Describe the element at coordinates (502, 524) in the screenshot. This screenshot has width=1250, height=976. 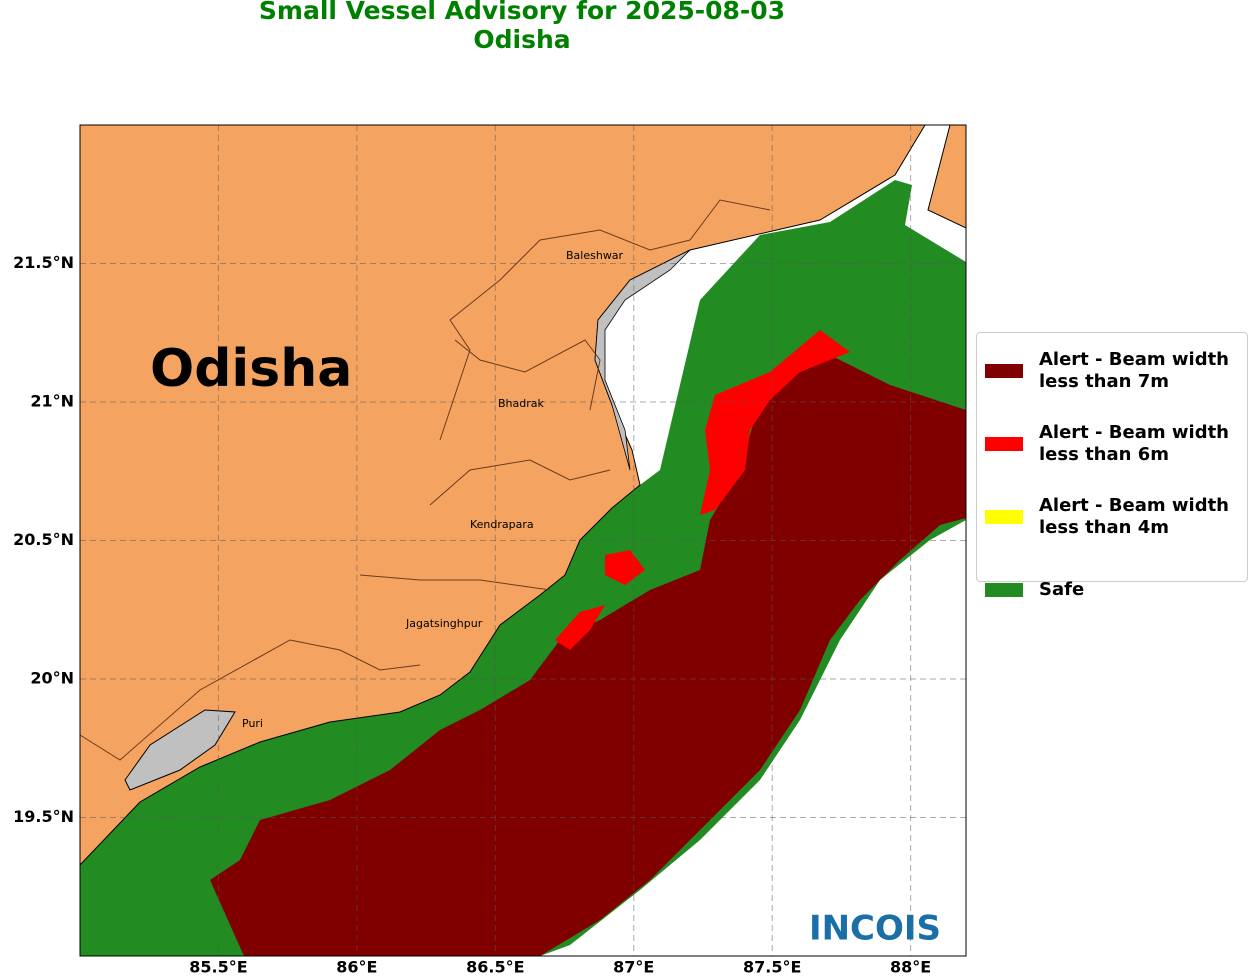
I see `place-label: Kendrapara` at that location.